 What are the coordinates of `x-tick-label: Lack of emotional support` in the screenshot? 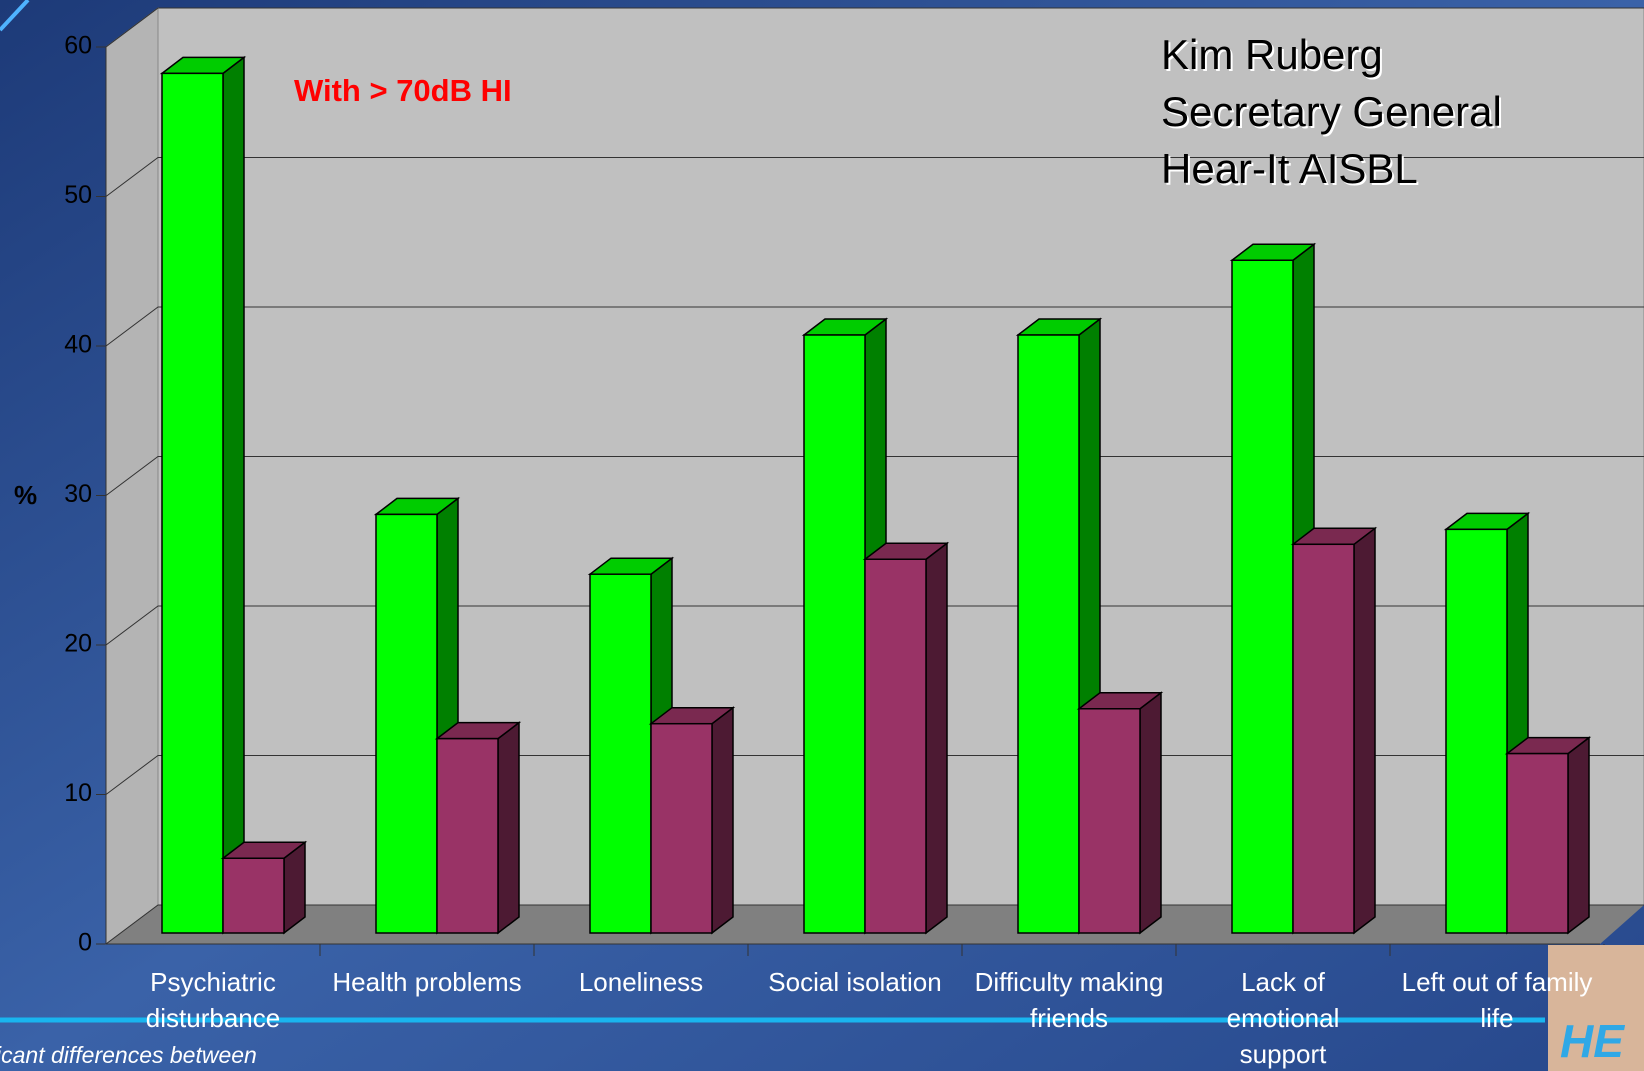 It's located at (1283, 1018).